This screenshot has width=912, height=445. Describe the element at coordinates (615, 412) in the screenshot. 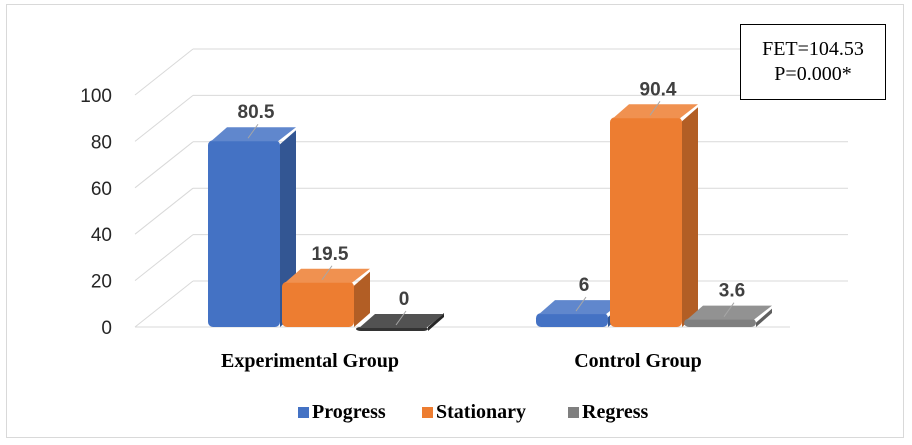

I see `legend-label-regress: Regress` at that location.